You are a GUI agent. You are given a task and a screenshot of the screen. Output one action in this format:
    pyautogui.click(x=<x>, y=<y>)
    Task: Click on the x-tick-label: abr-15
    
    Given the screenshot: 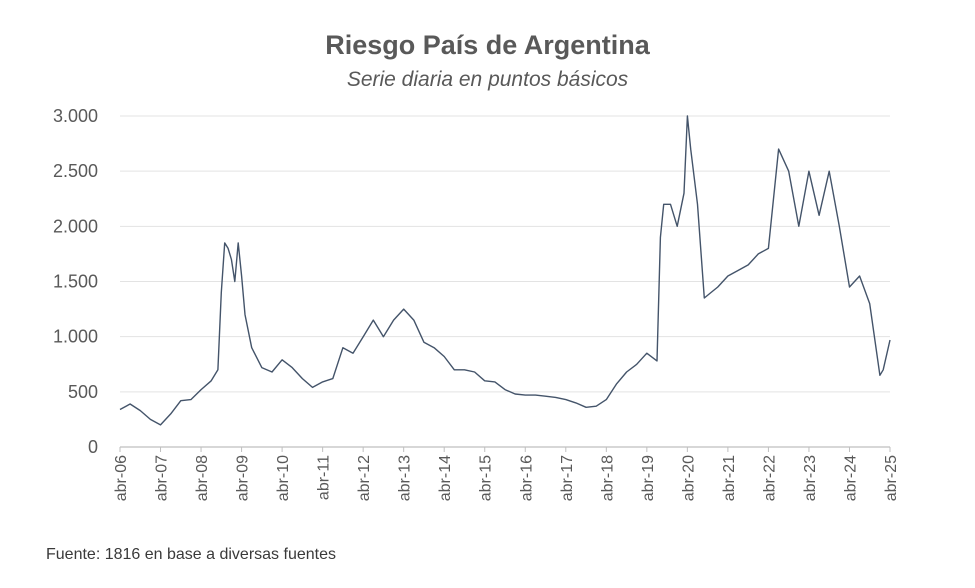 What is the action you would take?
    pyautogui.click(x=486, y=478)
    